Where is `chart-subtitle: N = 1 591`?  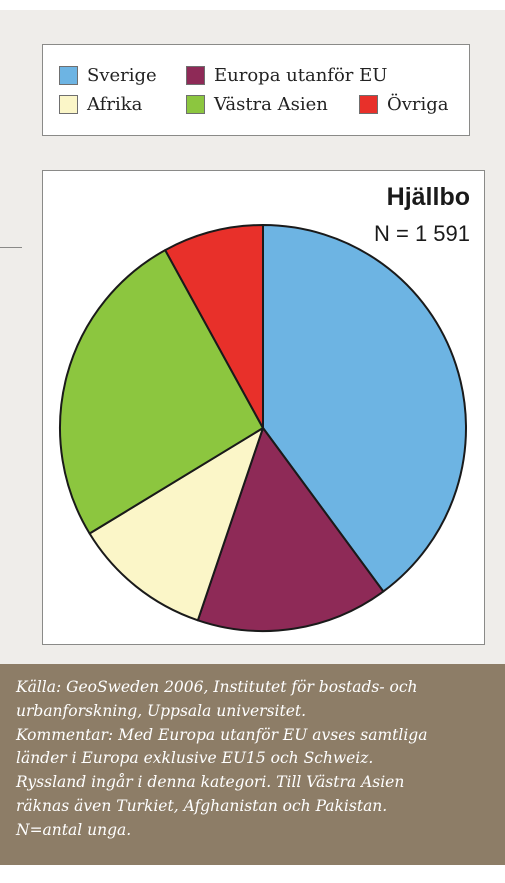 chart-subtitle: N = 1 591 is located at coordinates (421, 233).